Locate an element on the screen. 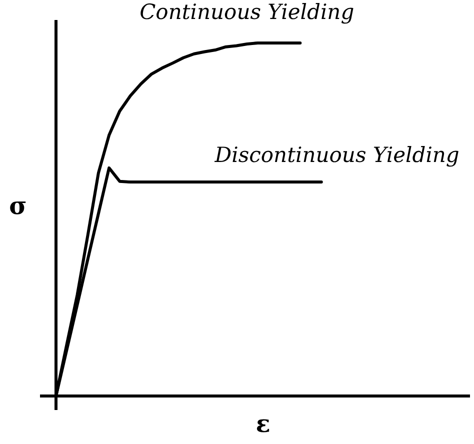 The height and width of the screenshot is (444, 474). series-label: Discontinuous Yielding is located at coordinates (337, 155).